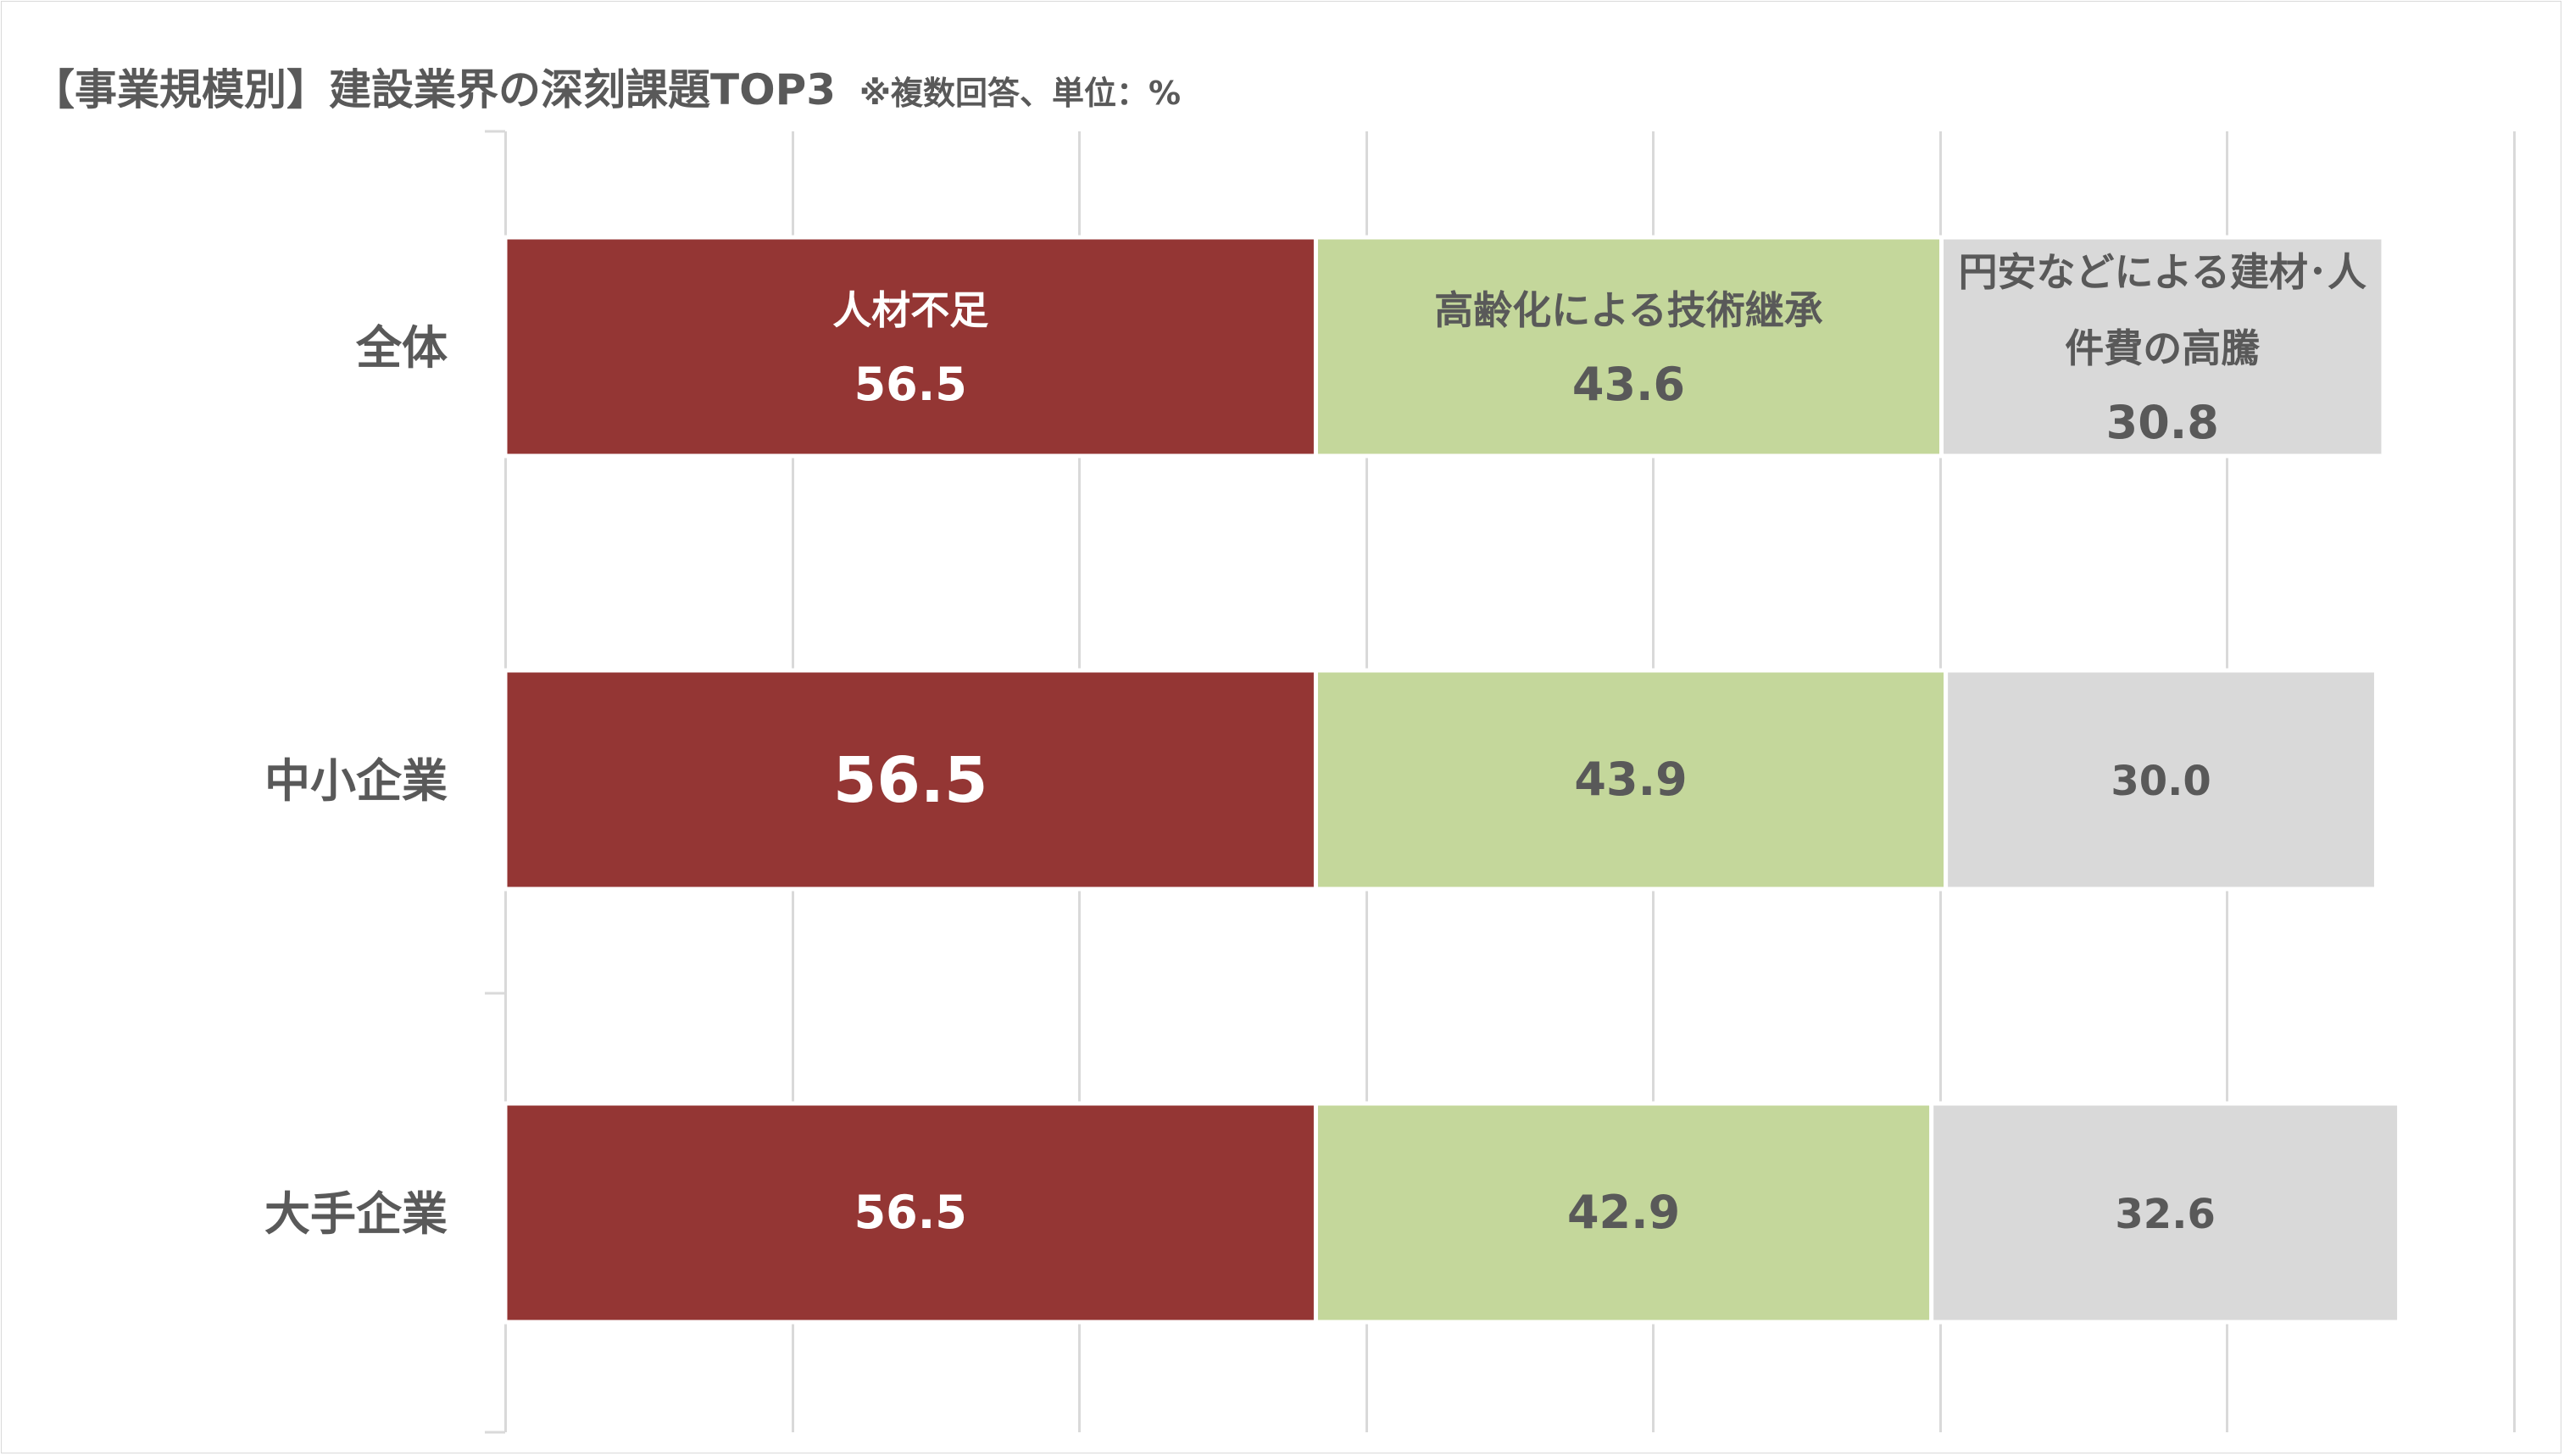 The height and width of the screenshot is (1456, 2564). What do you see at coordinates (402, 348) in the screenshot?
I see `category-label: 全体` at bounding box center [402, 348].